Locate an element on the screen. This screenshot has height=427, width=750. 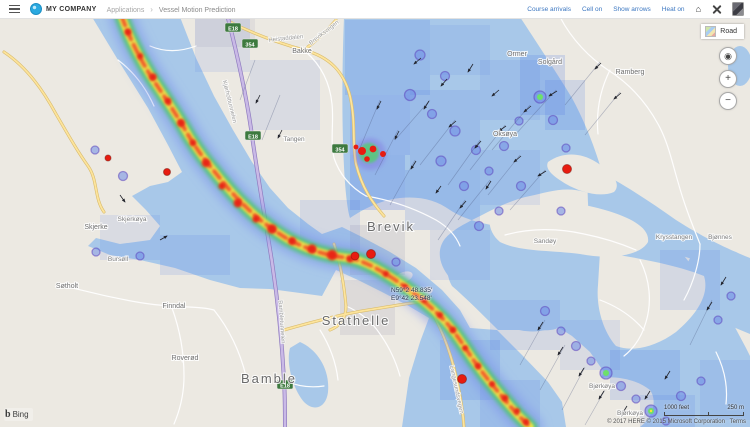
map-style-selector: Road is located at coordinates (722, 31).